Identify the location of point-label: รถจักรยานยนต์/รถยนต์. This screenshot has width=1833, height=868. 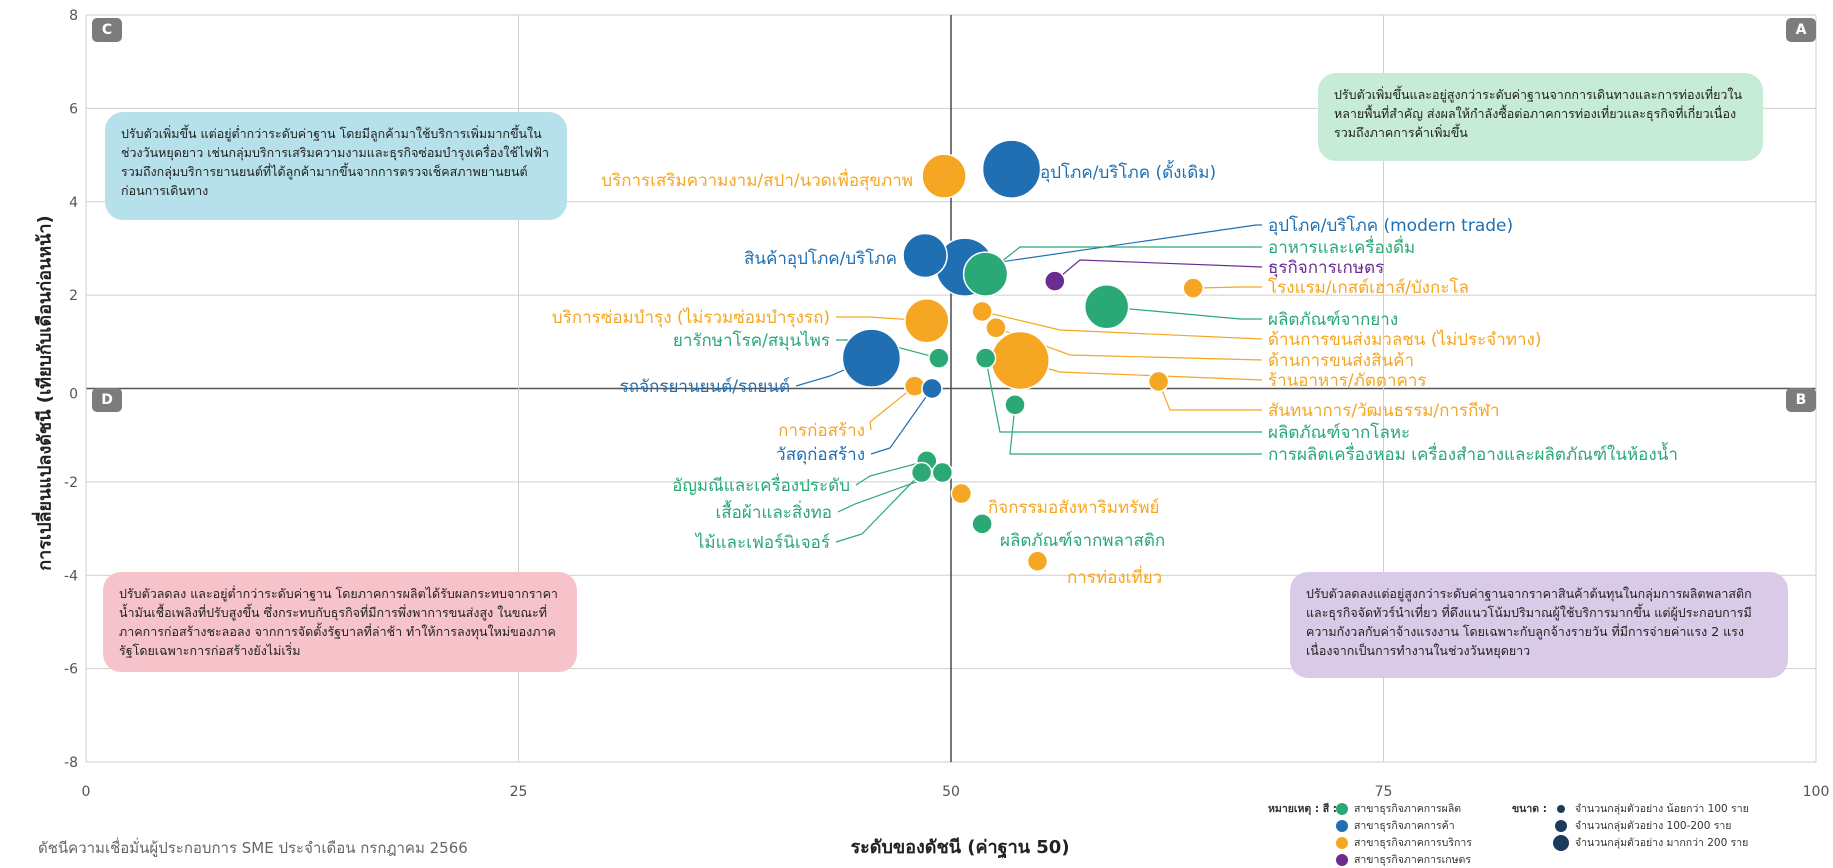
(705, 387).